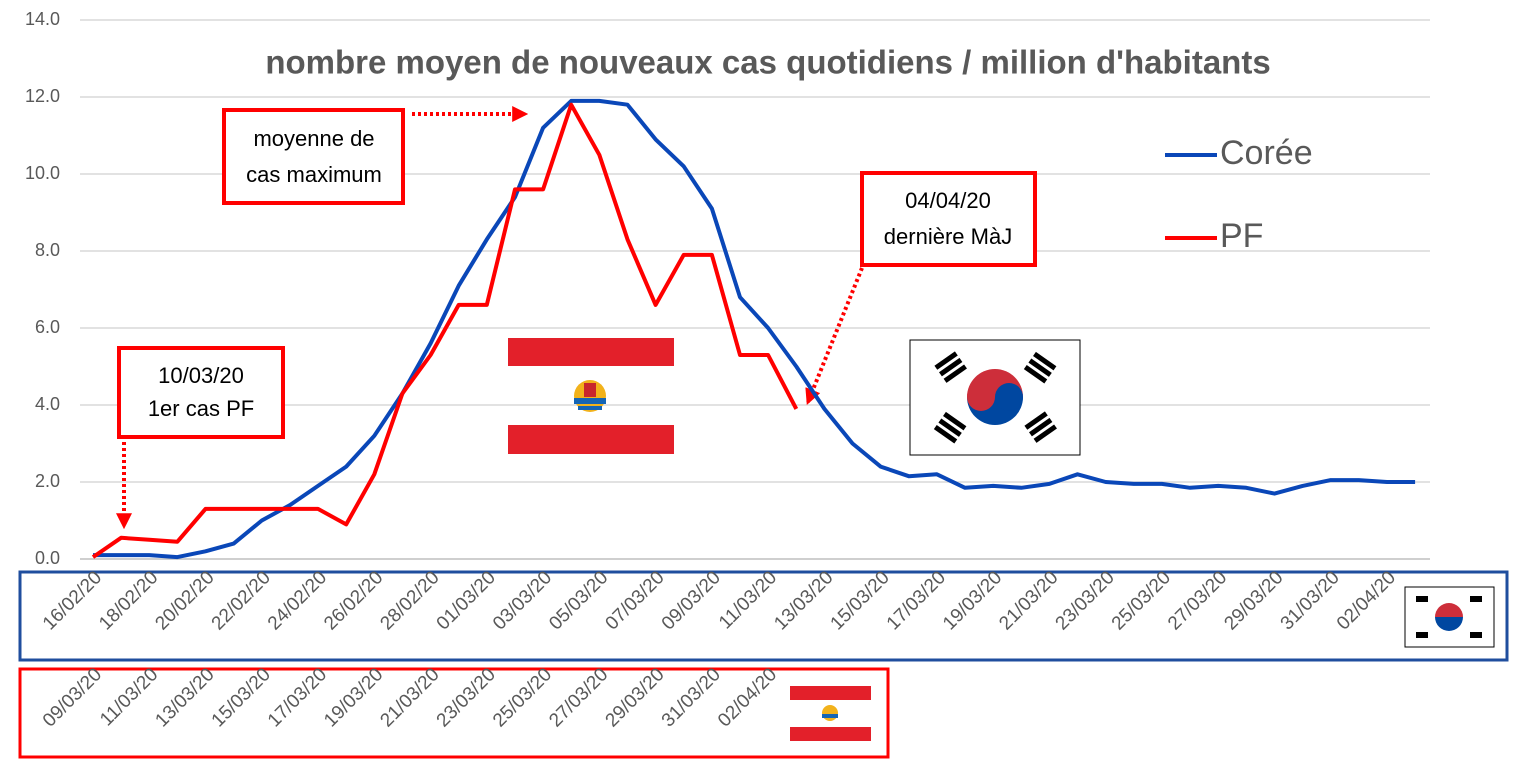  What do you see at coordinates (128, 600) in the screenshot?
I see `x-tick-label: 18/02/20` at bounding box center [128, 600].